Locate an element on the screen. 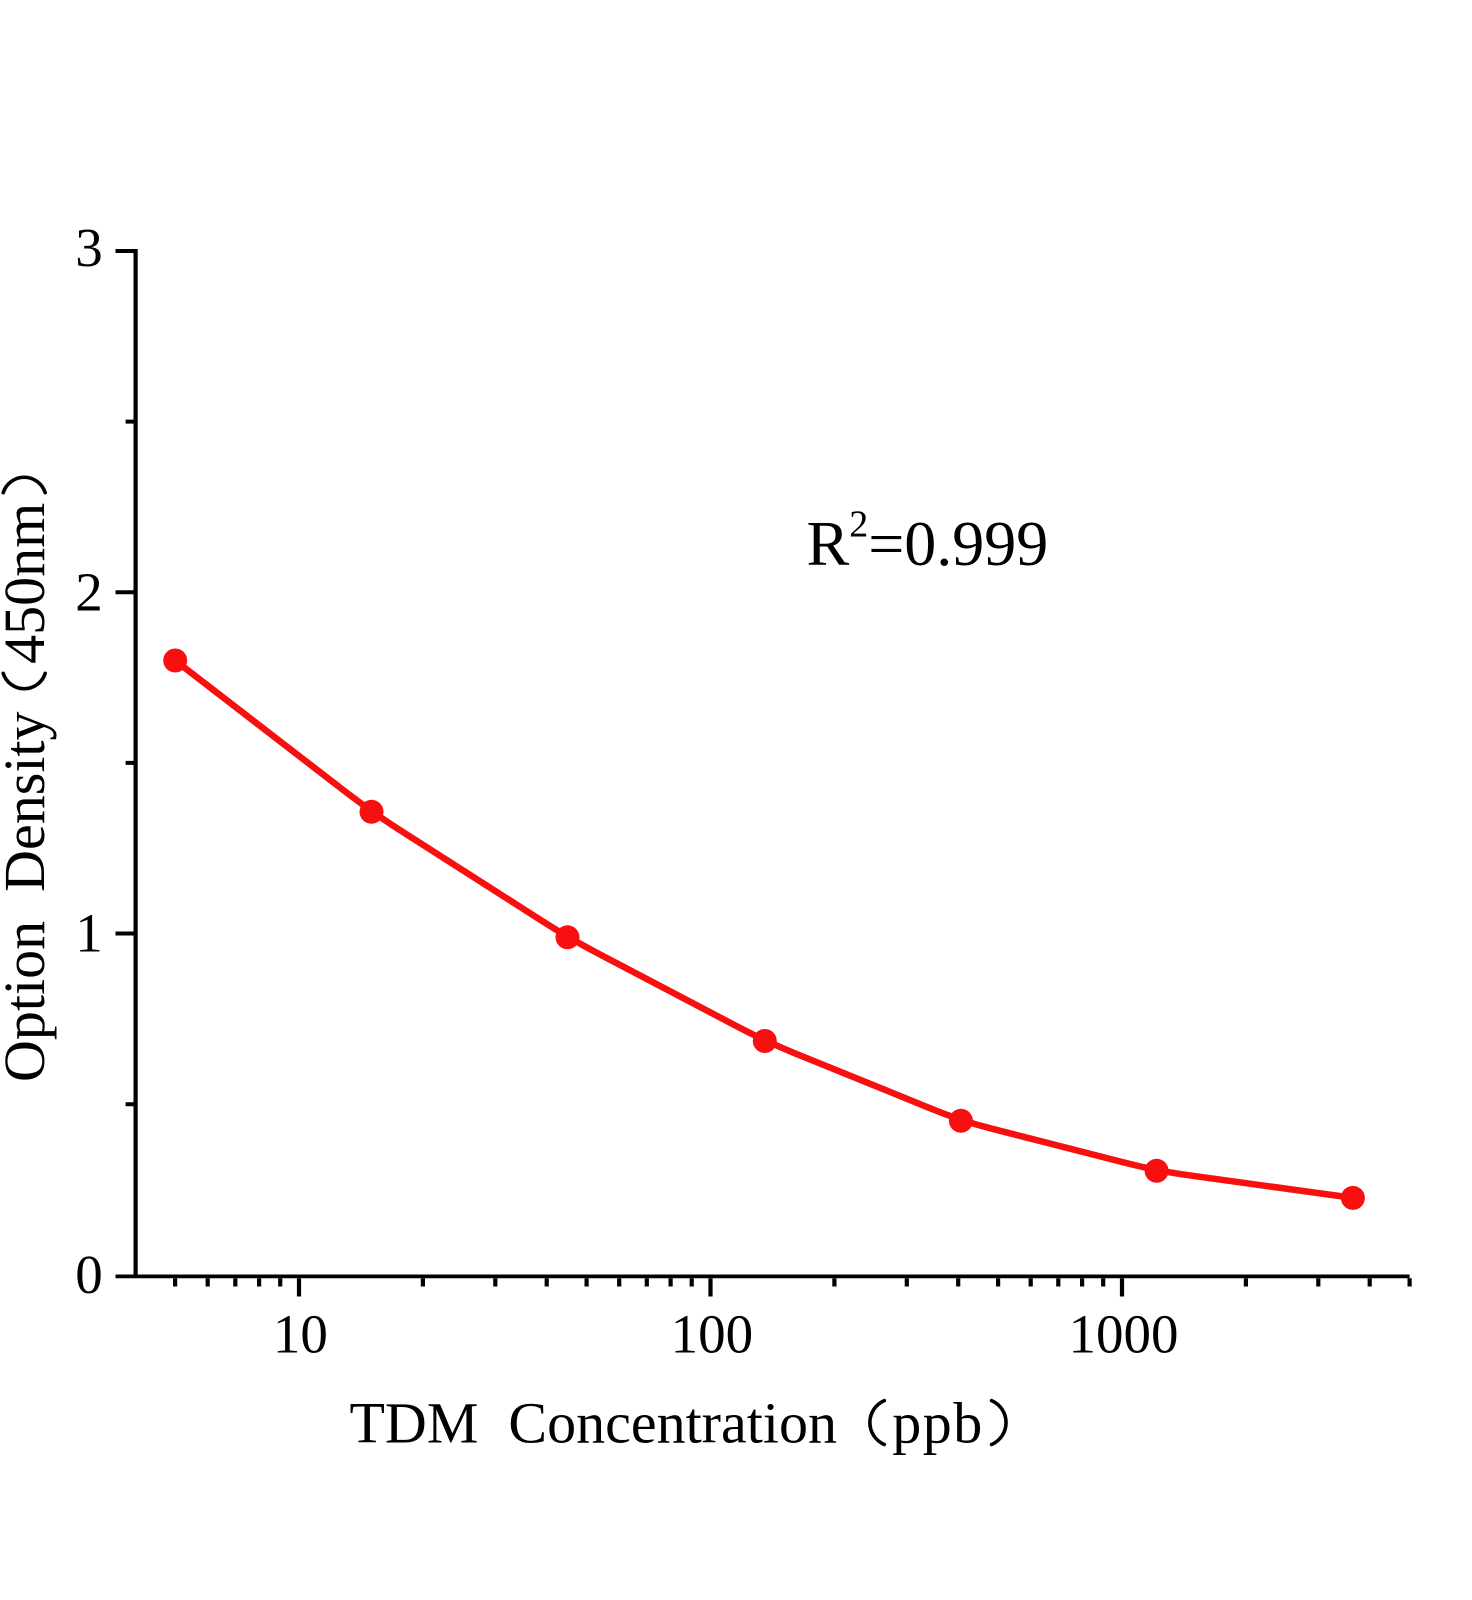 This screenshot has height=1600, width=1472. svg-text: Option Density is located at coordinates (28, 896).